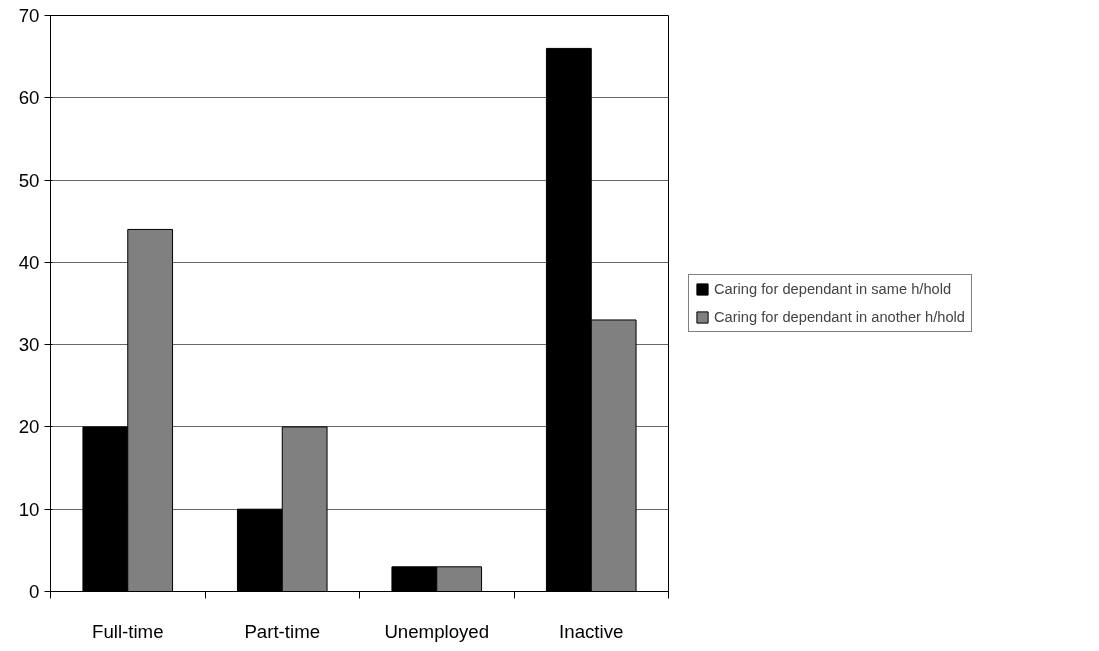 This screenshot has width=1099, height=651. I want to click on y-tick-label: 10, so click(29, 509).